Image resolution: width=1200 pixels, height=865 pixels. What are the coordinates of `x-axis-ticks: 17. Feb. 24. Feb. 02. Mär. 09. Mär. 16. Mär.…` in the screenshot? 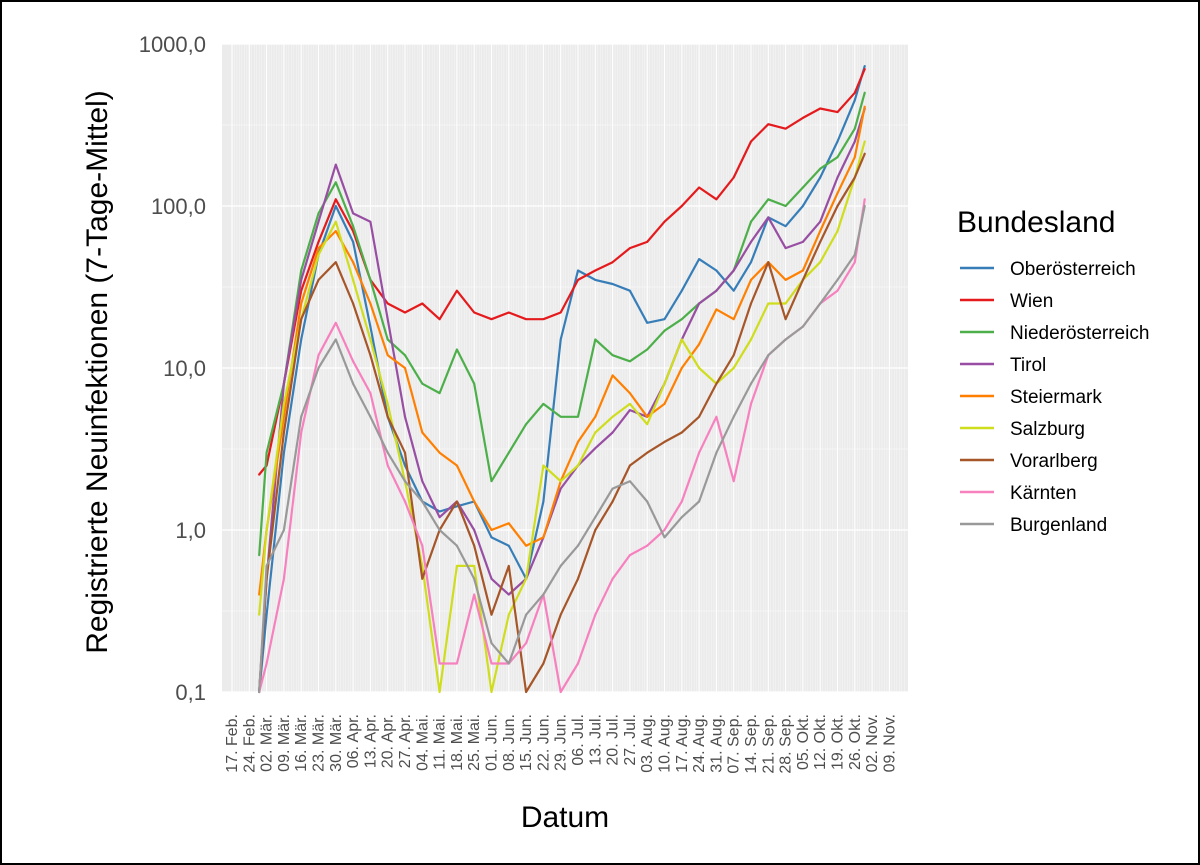 It's located at (561, 744).